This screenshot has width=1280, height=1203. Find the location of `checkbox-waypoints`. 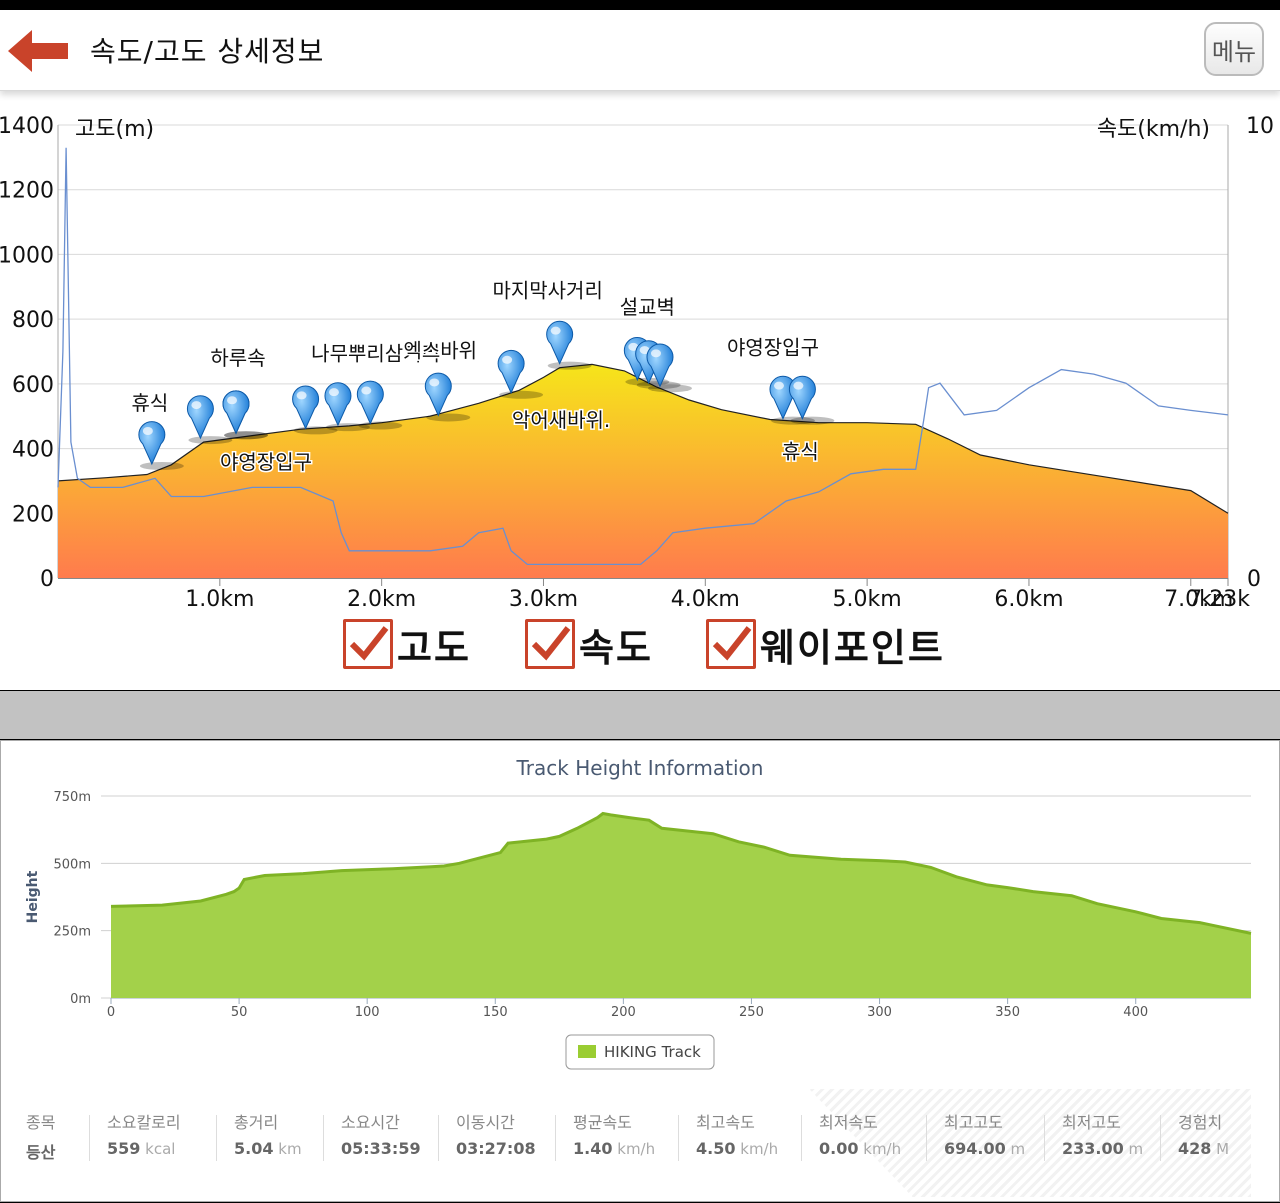

checkbox-waypoints is located at coordinates (731, 644).